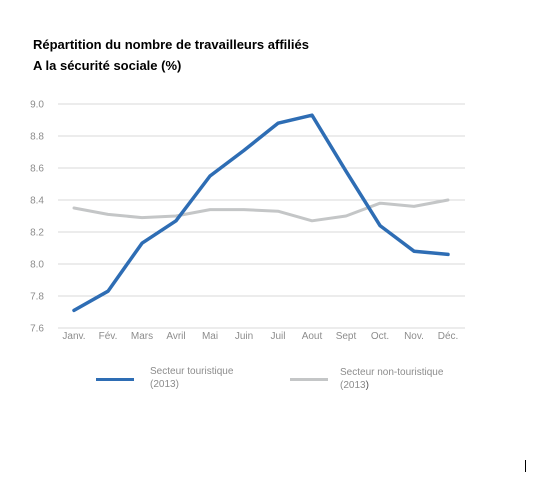 Image resolution: width=540 pixels, height=477 pixels. What do you see at coordinates (210, 336) in the screenshot?
I see `x-tick-label: Mai` at bounding box center [210, 336].